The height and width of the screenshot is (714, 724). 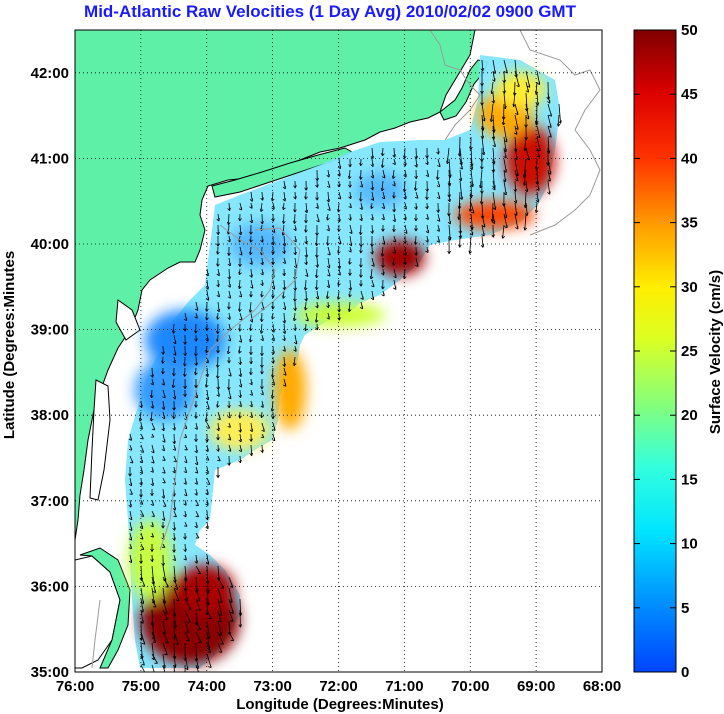 I want to click on colorbar-tick-label: 20, so click(x=689, y=415).